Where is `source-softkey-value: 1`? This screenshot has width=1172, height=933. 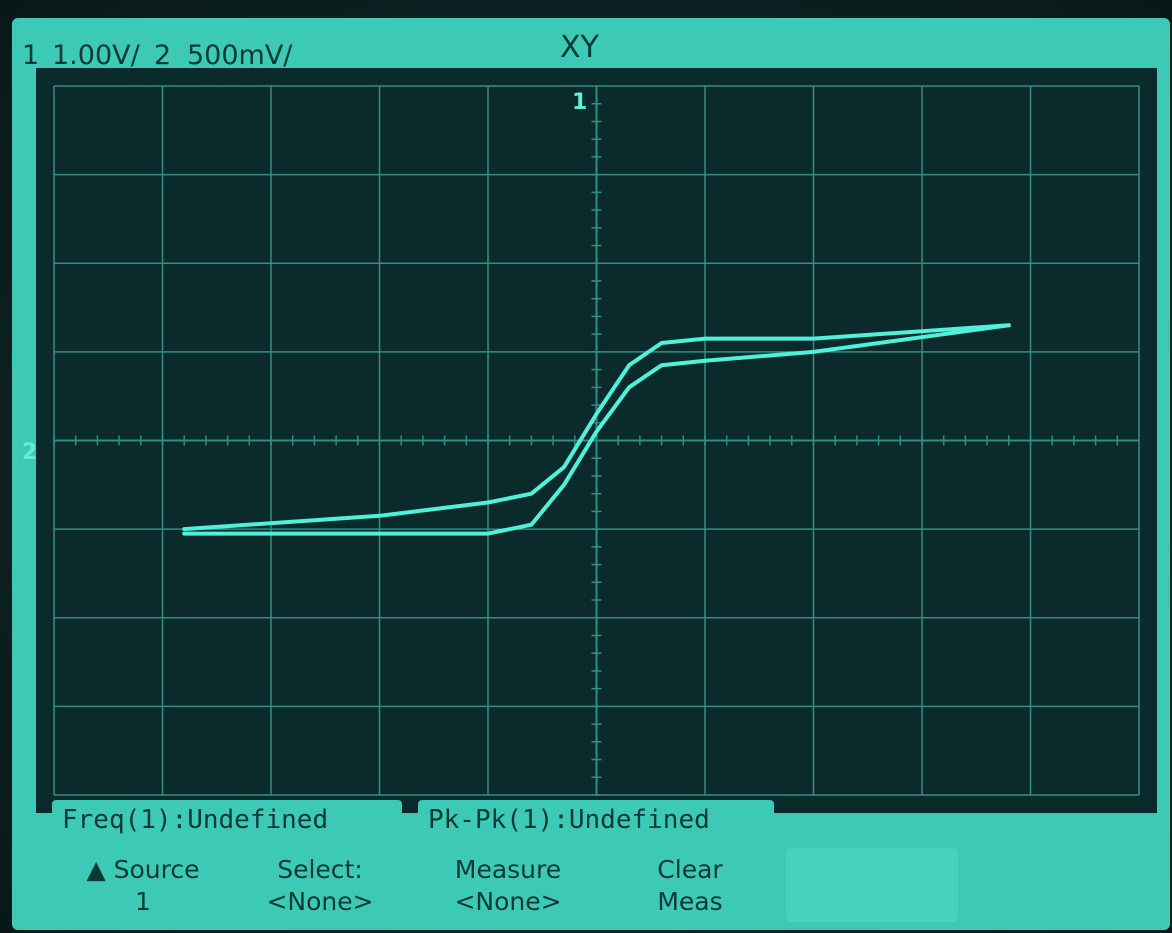 source-softkey-value: 1 is located at coordinates (143, 901).